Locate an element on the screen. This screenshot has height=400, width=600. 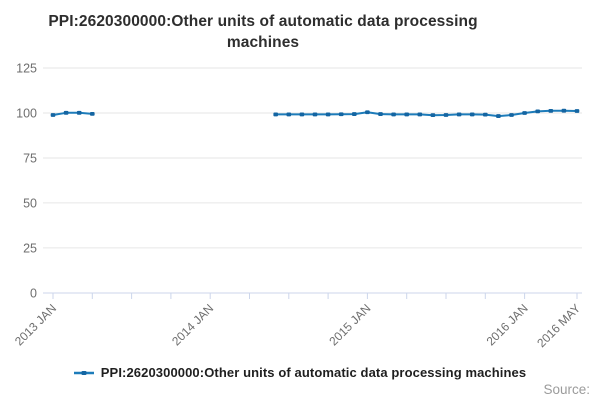
y-axis-label: 75 is located at coordinates (30, 158).